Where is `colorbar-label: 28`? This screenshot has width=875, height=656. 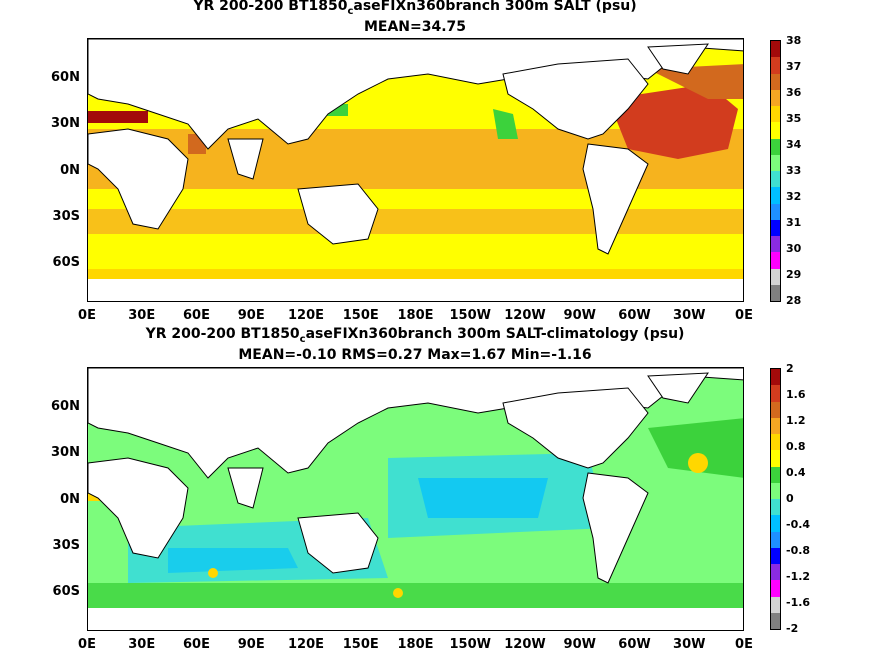
colorbar-label: 28 is located at coordinates (794, 300).